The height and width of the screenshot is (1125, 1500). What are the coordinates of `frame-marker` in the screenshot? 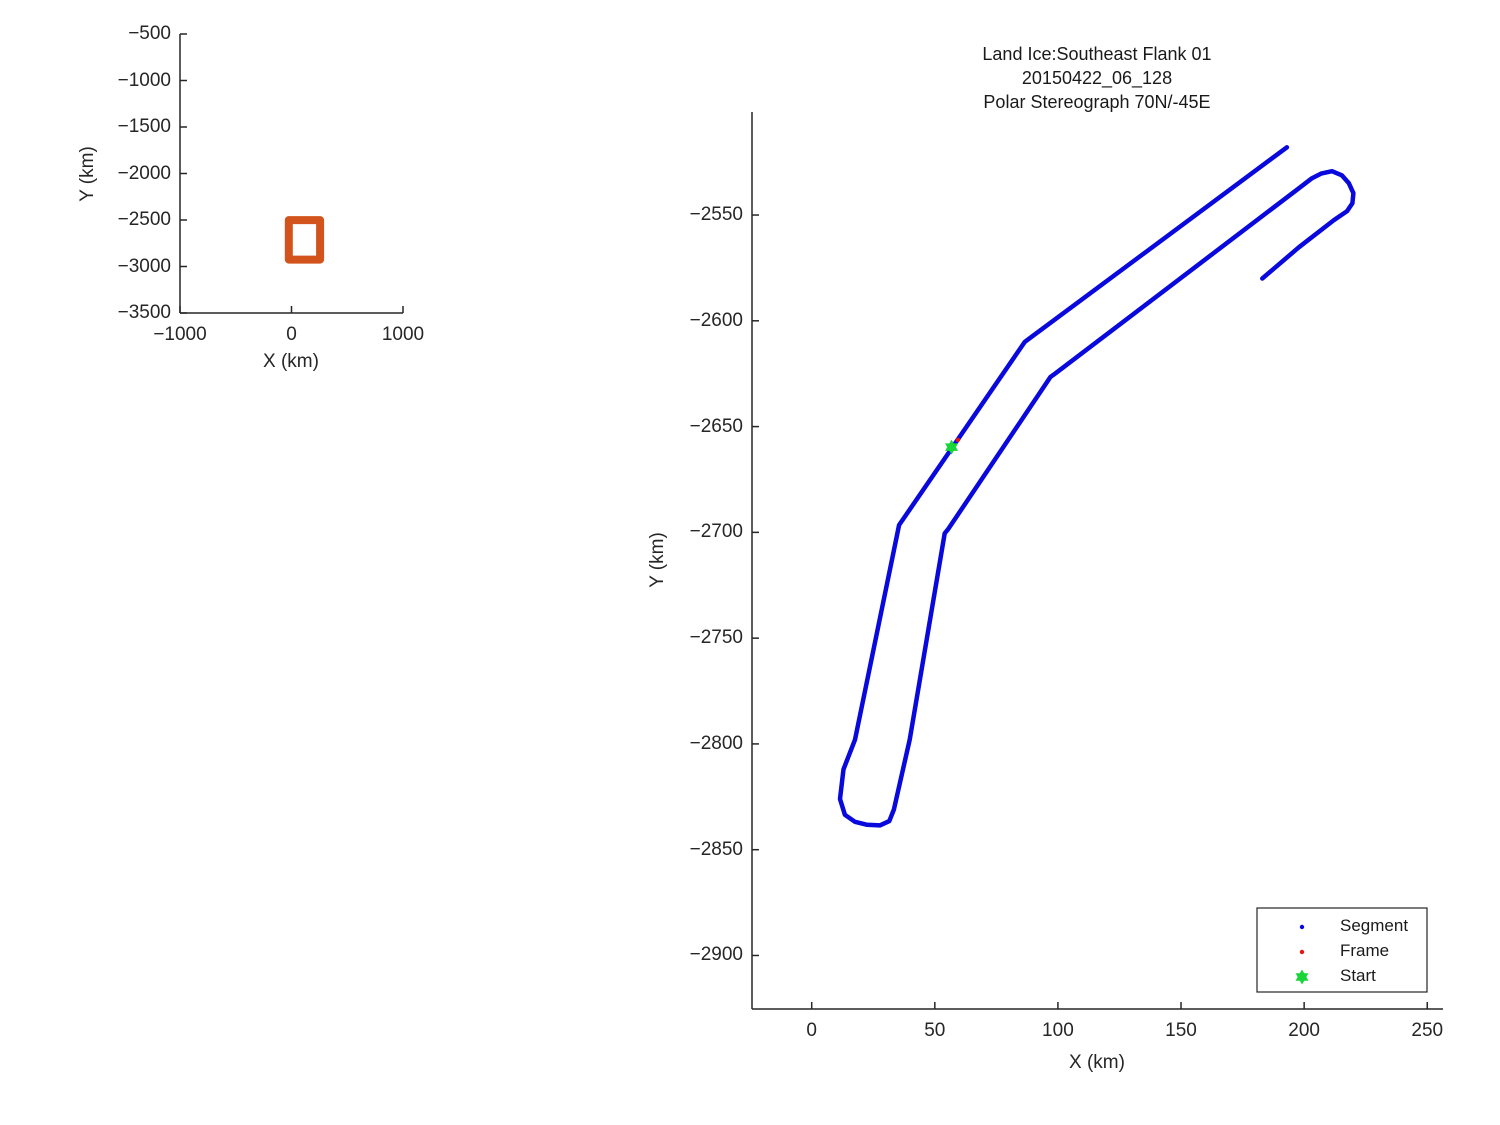 It's located at (958, 440).